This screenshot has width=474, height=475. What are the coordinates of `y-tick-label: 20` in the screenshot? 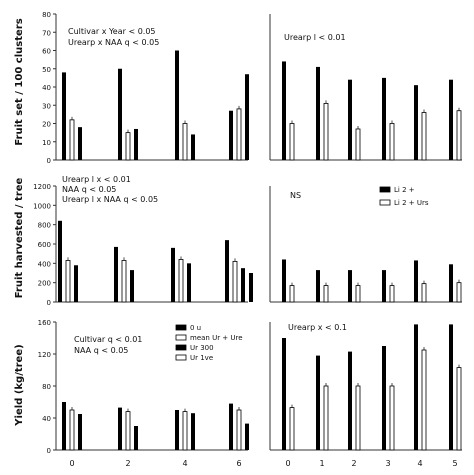 It's located at (46, 125).